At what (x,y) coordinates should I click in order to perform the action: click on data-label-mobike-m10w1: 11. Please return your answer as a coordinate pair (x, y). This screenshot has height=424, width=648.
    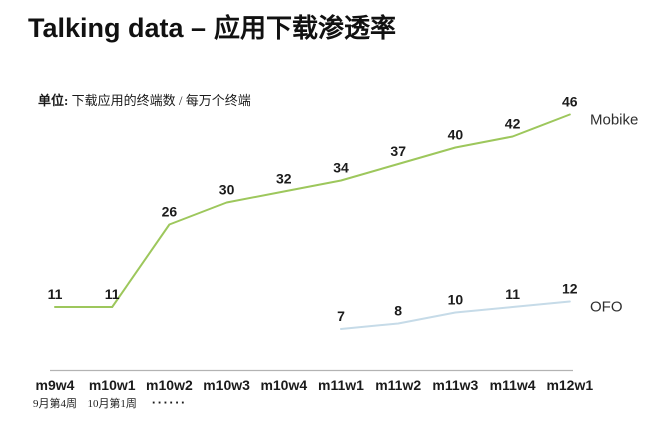
    Looking at the image, I should click on (112, 294).